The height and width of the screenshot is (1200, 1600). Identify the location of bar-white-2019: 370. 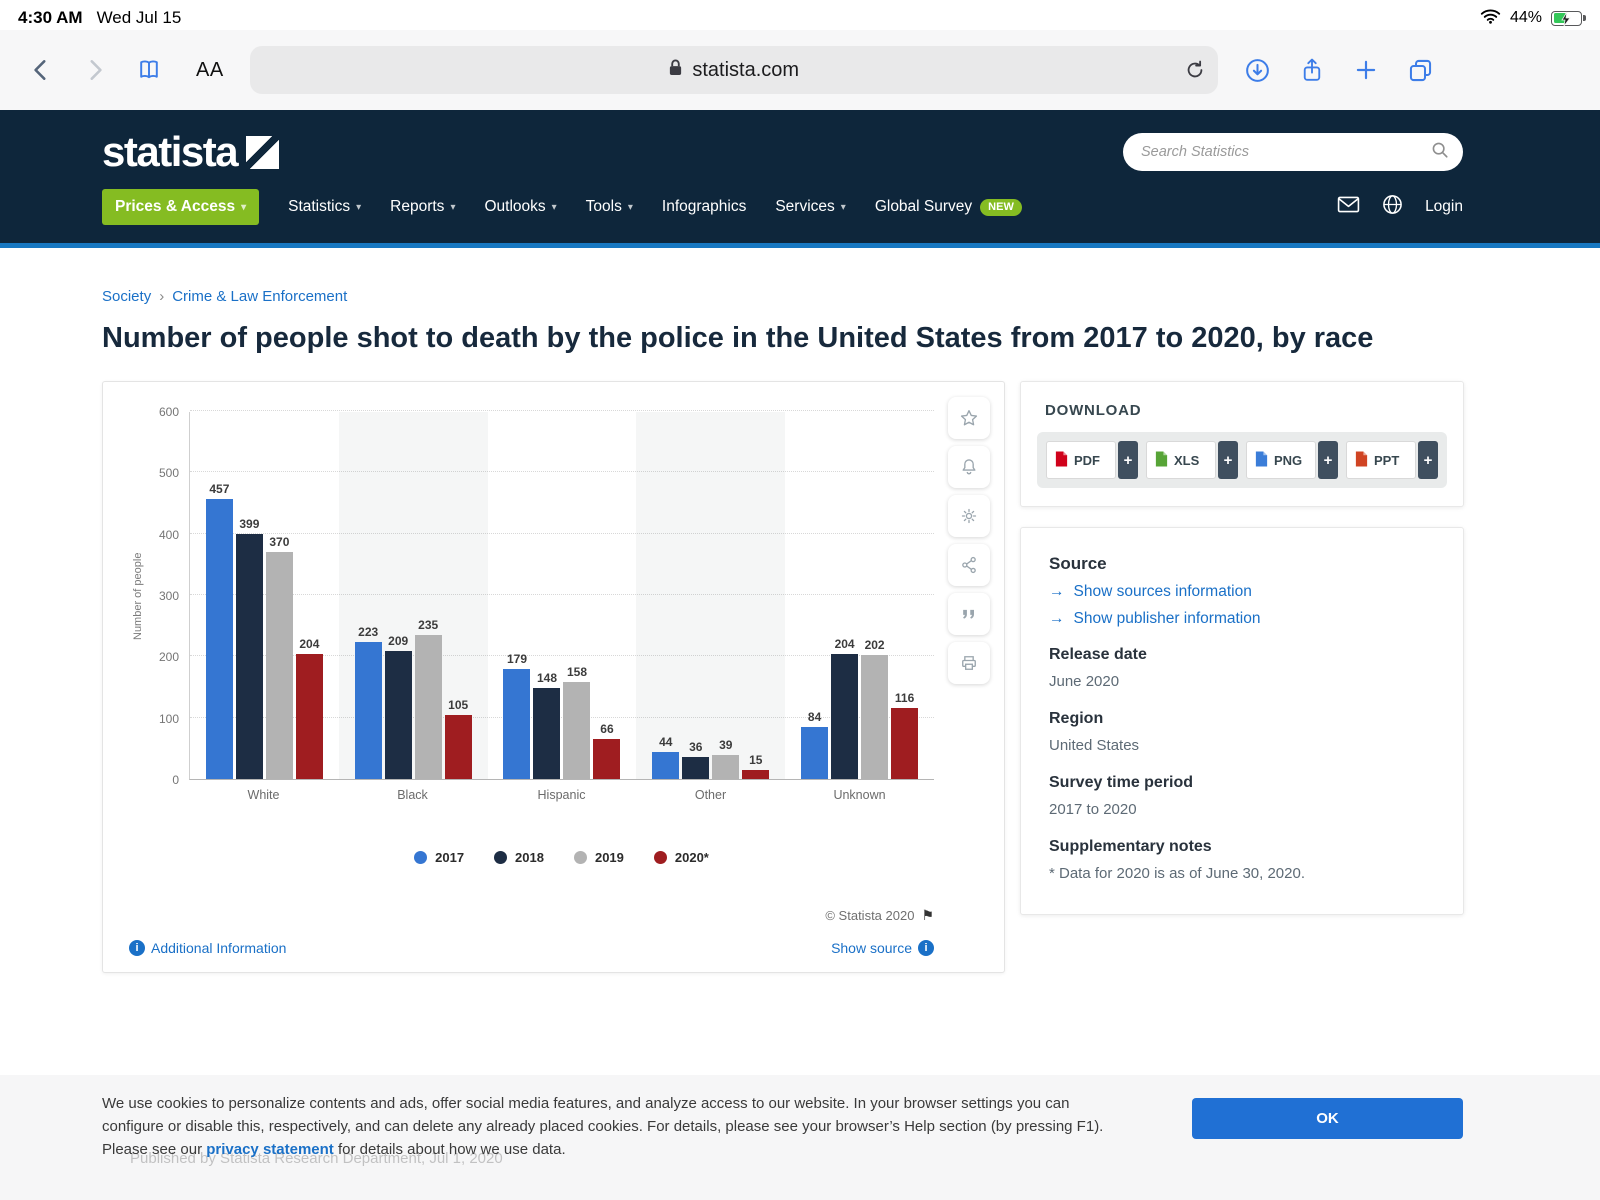
(279, 657).